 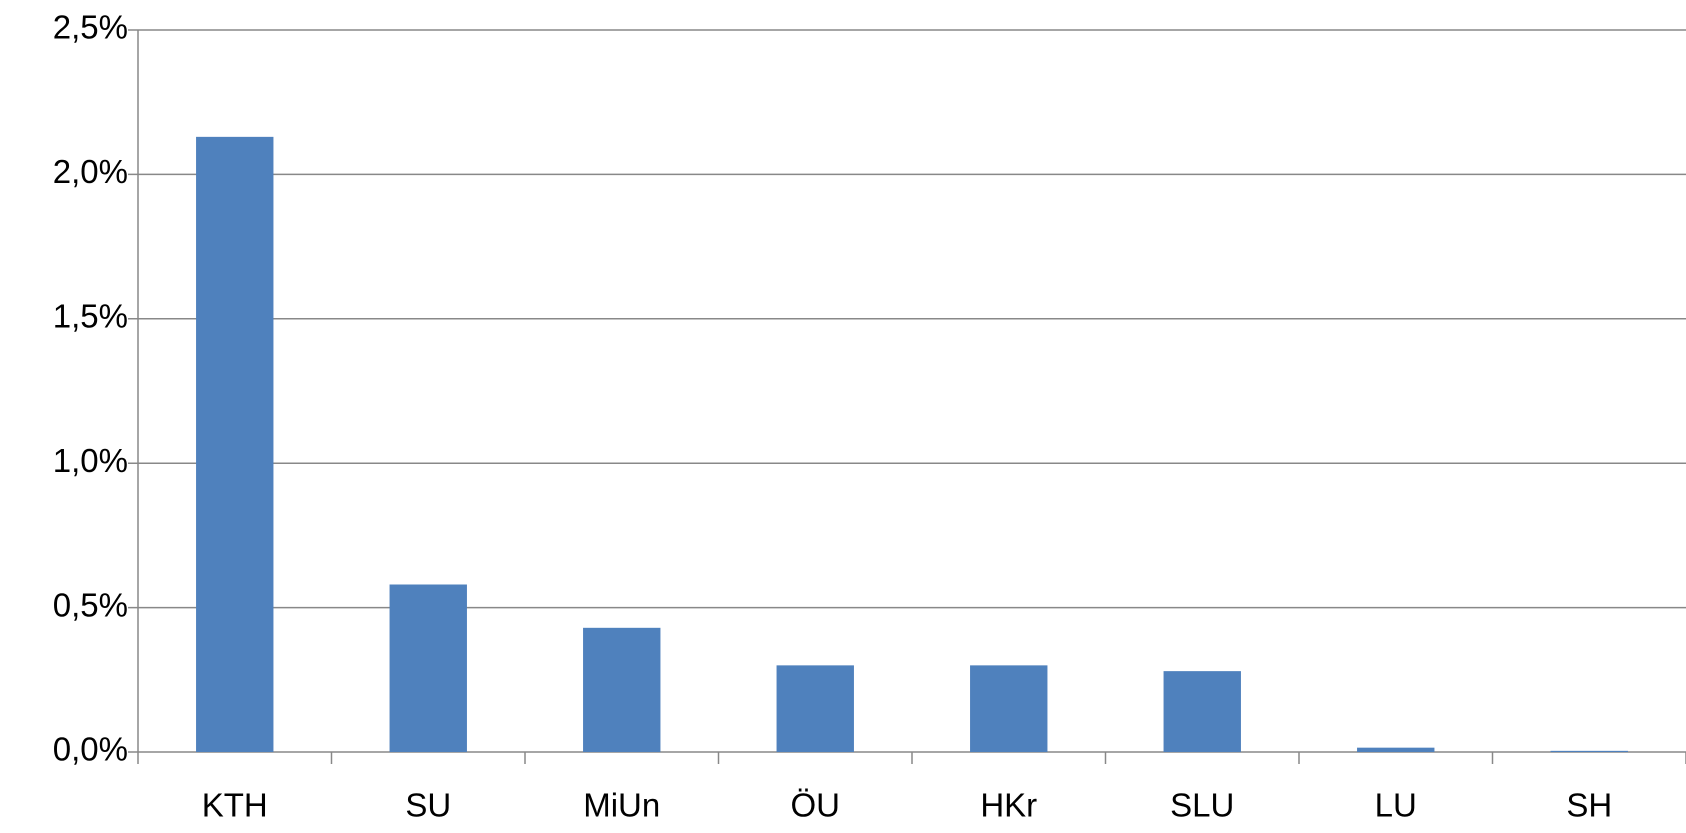 What do you see at coordinates (90, 316) in the screenshot?
I see `y-tick-label: 1,5%` at bounding box center [90, 316].